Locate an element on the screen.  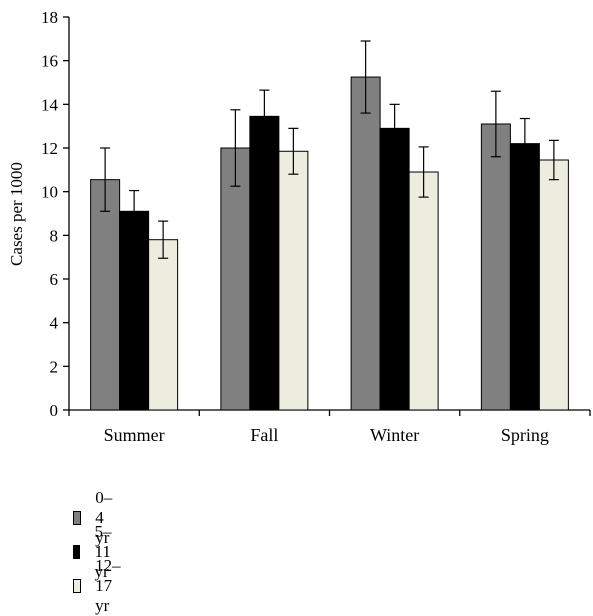
category-label-summer: Summer is located at coordinates (134, 435).